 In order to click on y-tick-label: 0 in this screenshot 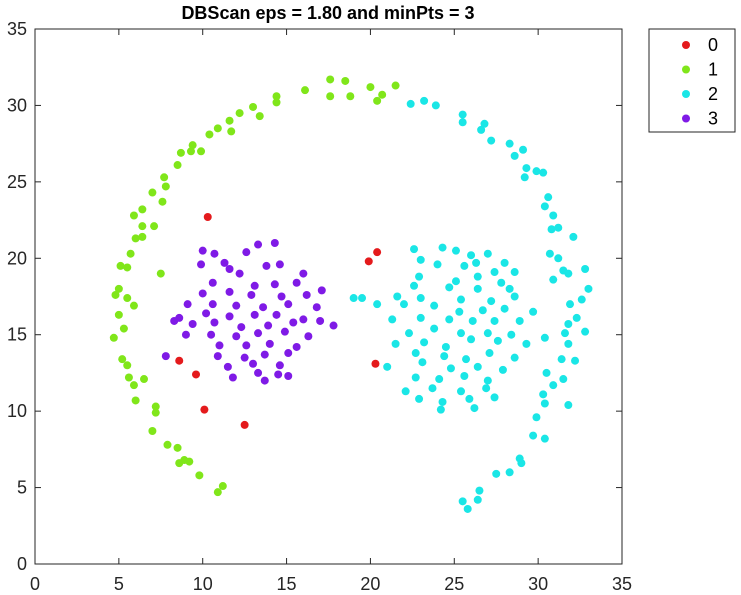, I will do `click(22, 564)`.